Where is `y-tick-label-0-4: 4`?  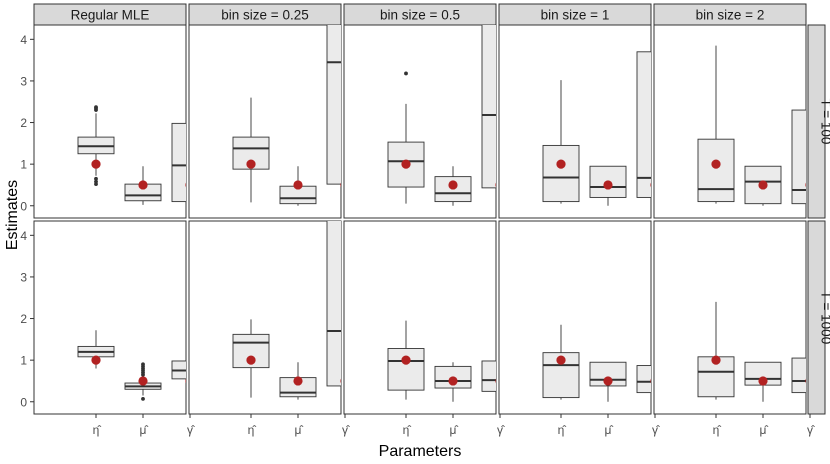
y-tick-label-0-4: 4 is located at coordinates (23, 40).